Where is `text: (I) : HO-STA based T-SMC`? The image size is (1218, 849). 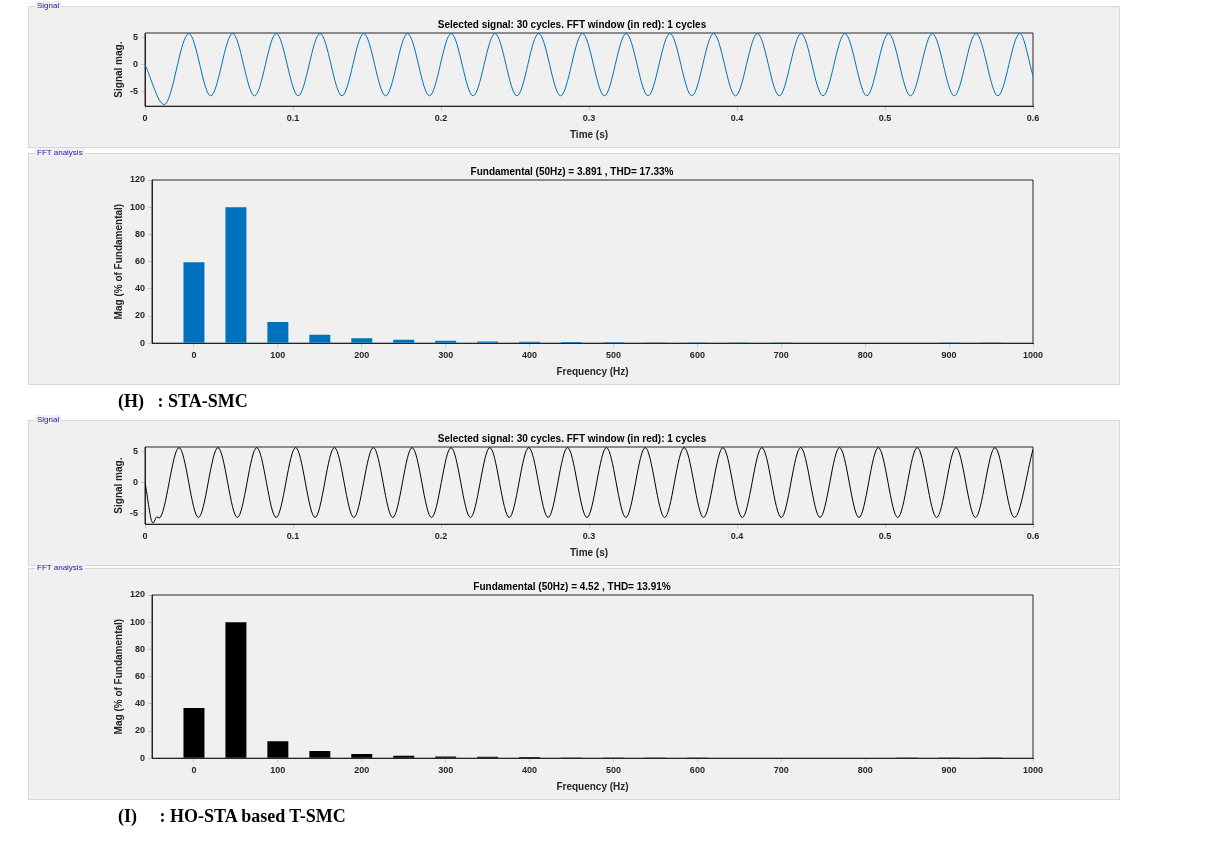 text: (I) : HO-STA based T-SMC is located at coordinates (232, 816).